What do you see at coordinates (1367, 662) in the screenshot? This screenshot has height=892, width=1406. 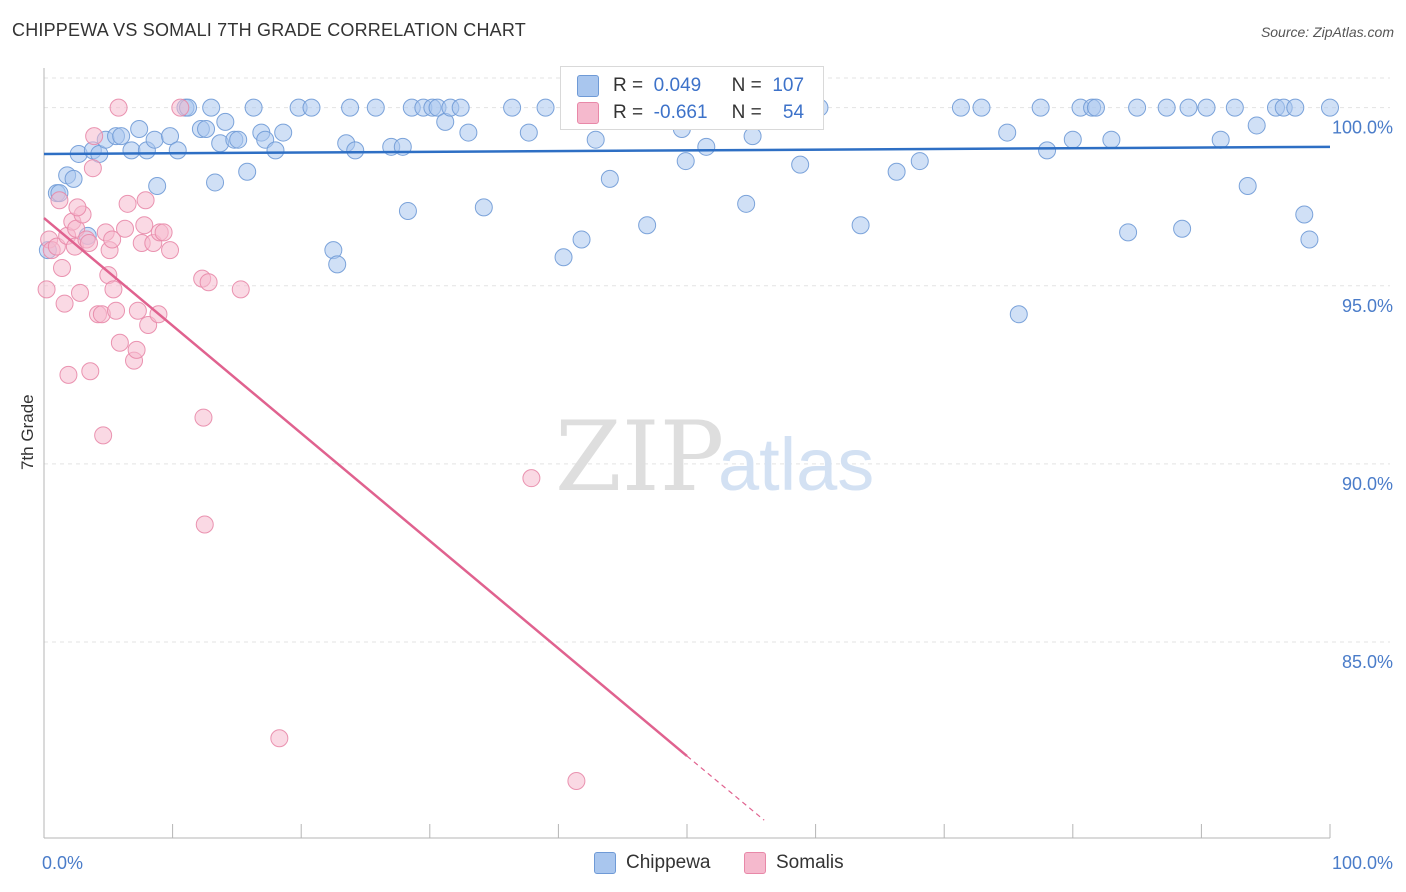 I see `y-tick-label: 85.0%` at bounding box center [1367, 662].